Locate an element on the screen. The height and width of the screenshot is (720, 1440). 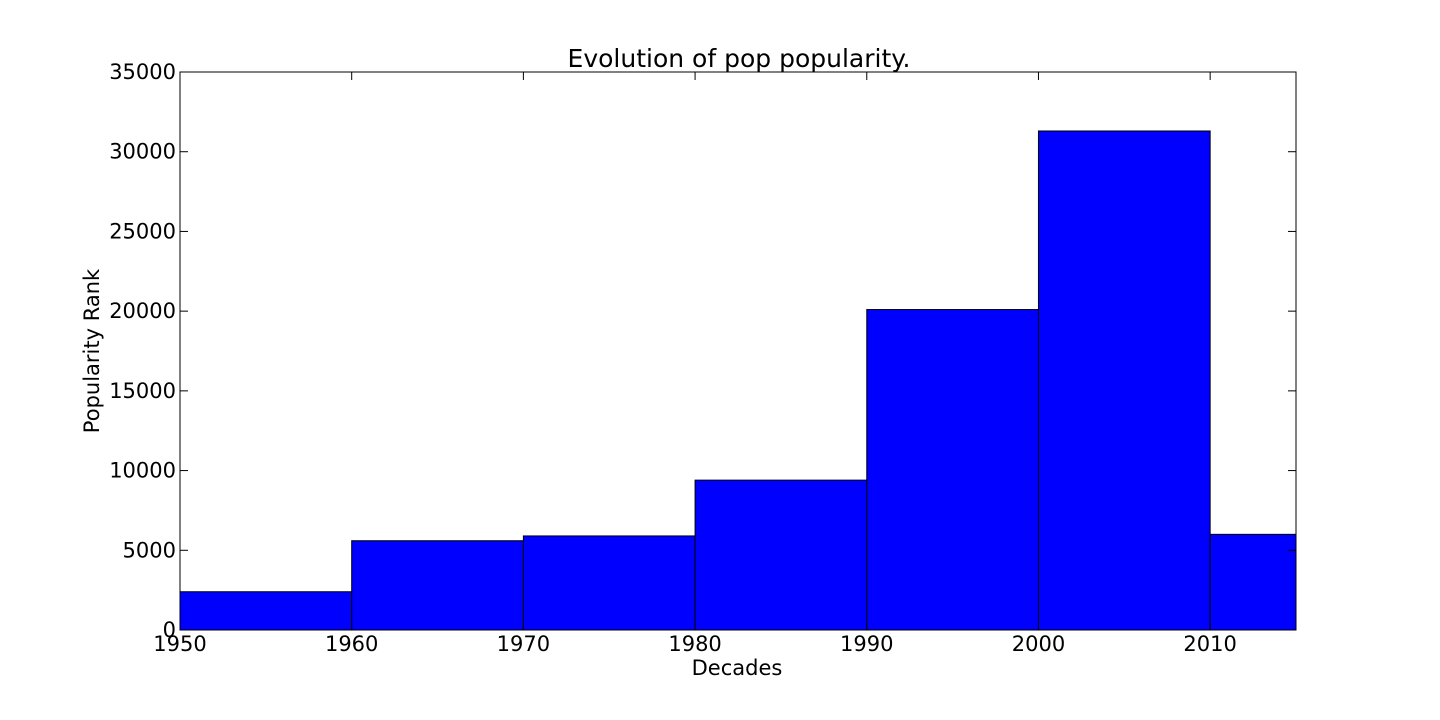
y-tick-label: 25000 is located at coordinates (142, 231).